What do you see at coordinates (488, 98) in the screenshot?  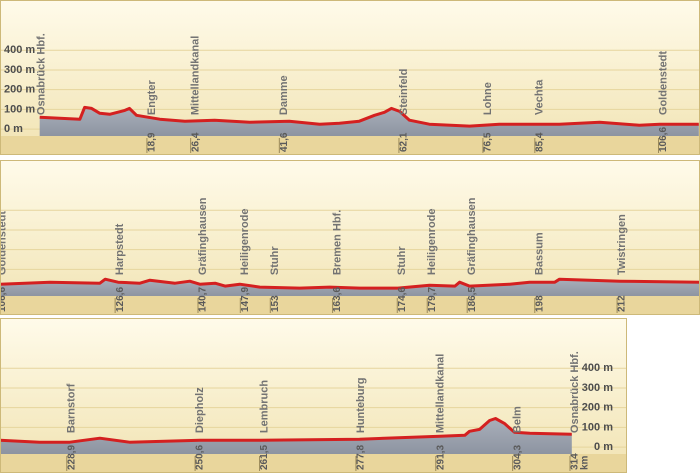 I see `station-name: Lohne` at bounding box center [488, 98].